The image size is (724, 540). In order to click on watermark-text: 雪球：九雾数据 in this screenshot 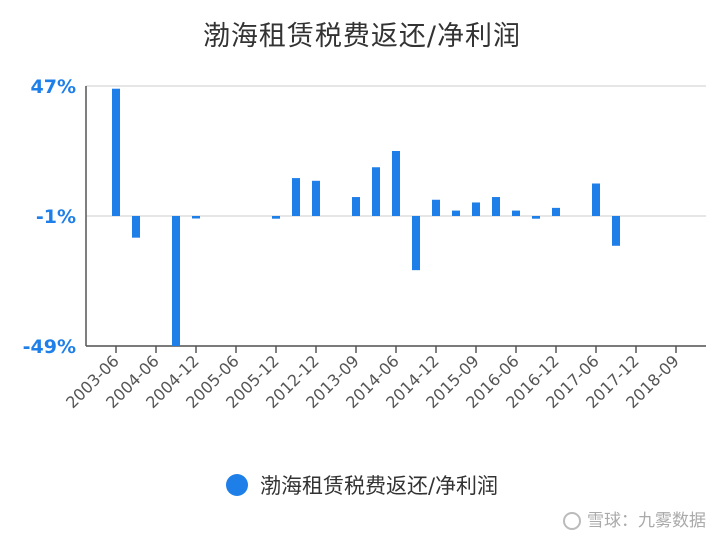, I will do `click(646, 521)`.